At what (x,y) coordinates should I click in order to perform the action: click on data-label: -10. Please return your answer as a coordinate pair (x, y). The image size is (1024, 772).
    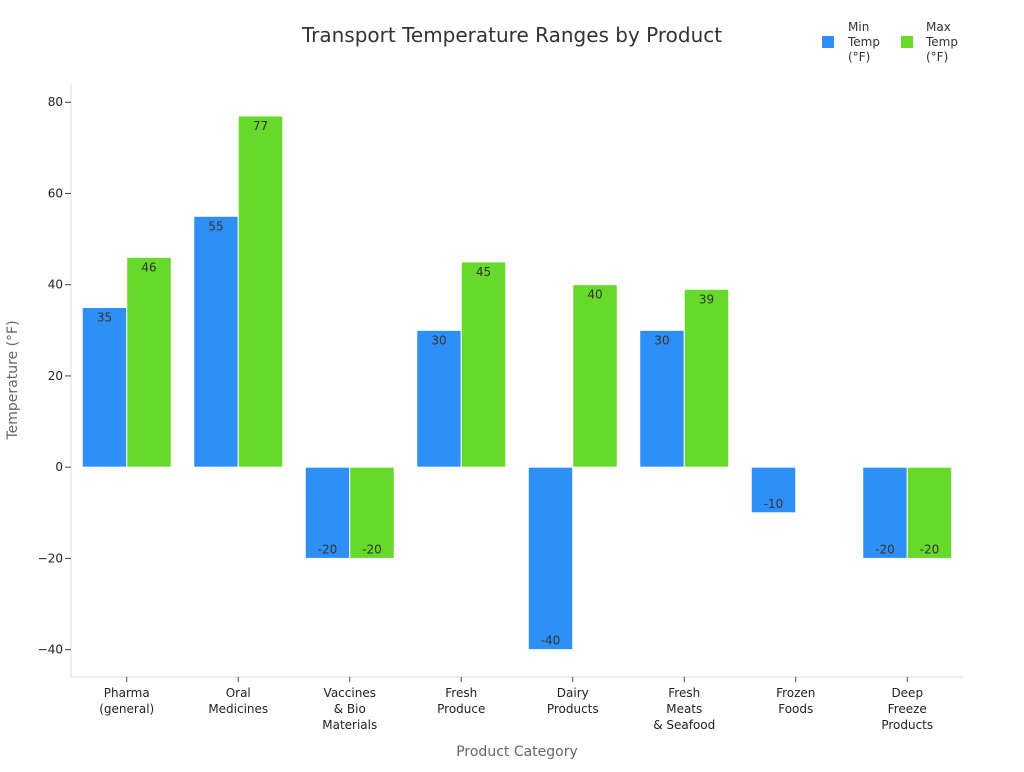
    Looking at the image, I should click on (774, 504).